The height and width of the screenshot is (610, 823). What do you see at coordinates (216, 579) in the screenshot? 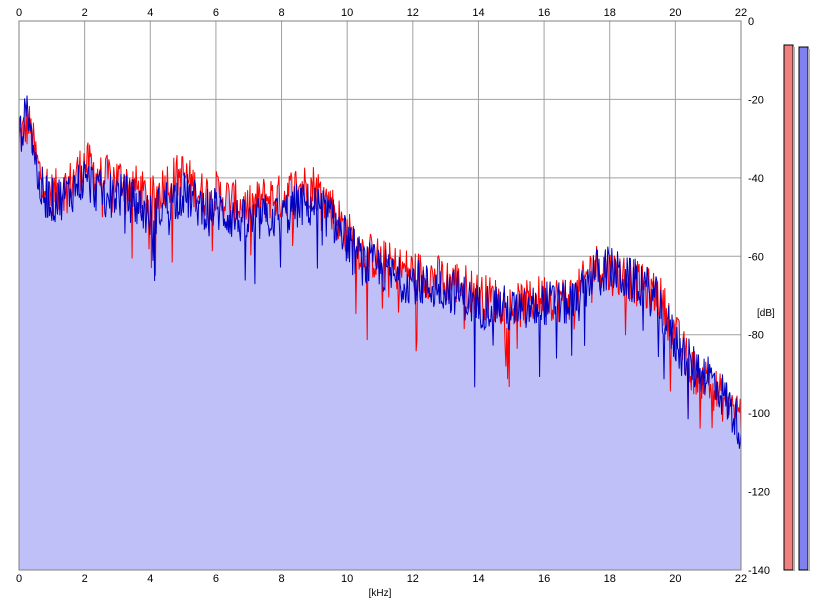
I see `x-tick-label-bottom: 6` at bounding box center [216, 579].